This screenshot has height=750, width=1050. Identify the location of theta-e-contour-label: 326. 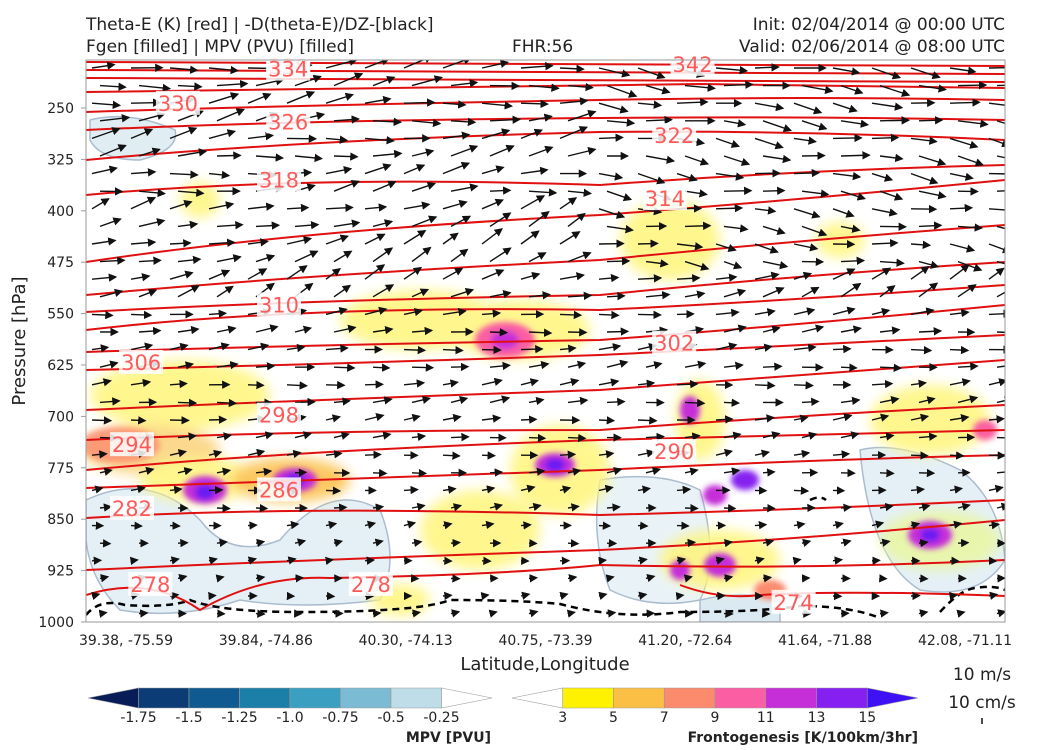
(288, 122).